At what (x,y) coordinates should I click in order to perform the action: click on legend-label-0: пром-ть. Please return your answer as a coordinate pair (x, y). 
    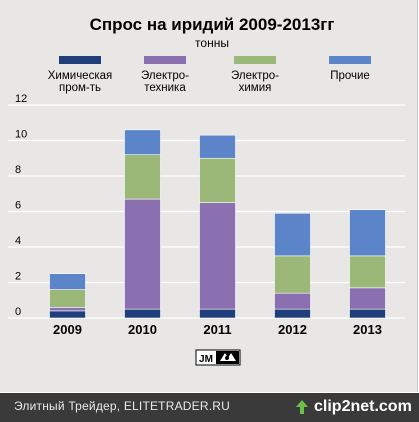
    Looking at the image, I should click on (80, 88).